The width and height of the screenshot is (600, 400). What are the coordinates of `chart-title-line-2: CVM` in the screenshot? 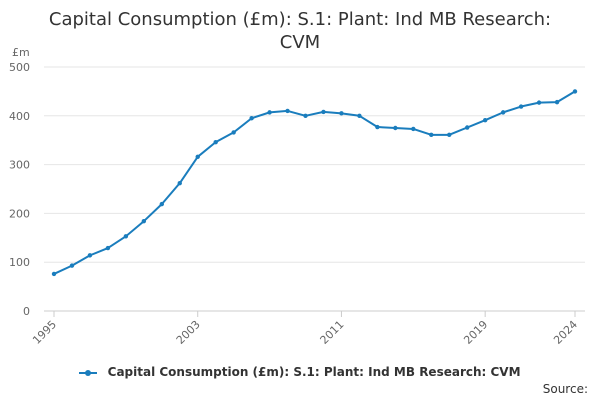 It's located at (300, 42).